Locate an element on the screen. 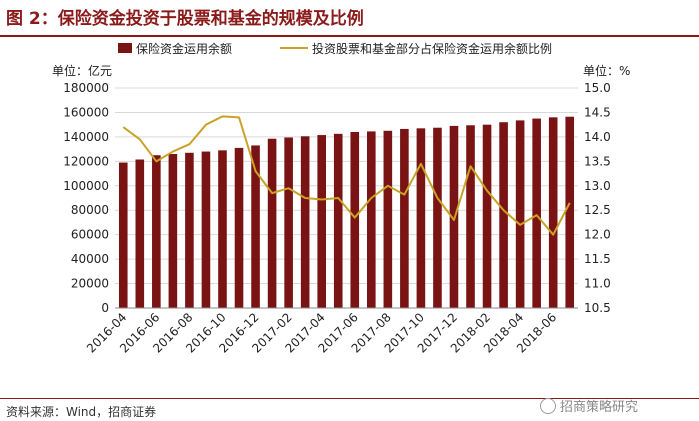 The width and height of the screenshot is (699, 421). left-tick-label: 0 is located at coordinates (105, 308).